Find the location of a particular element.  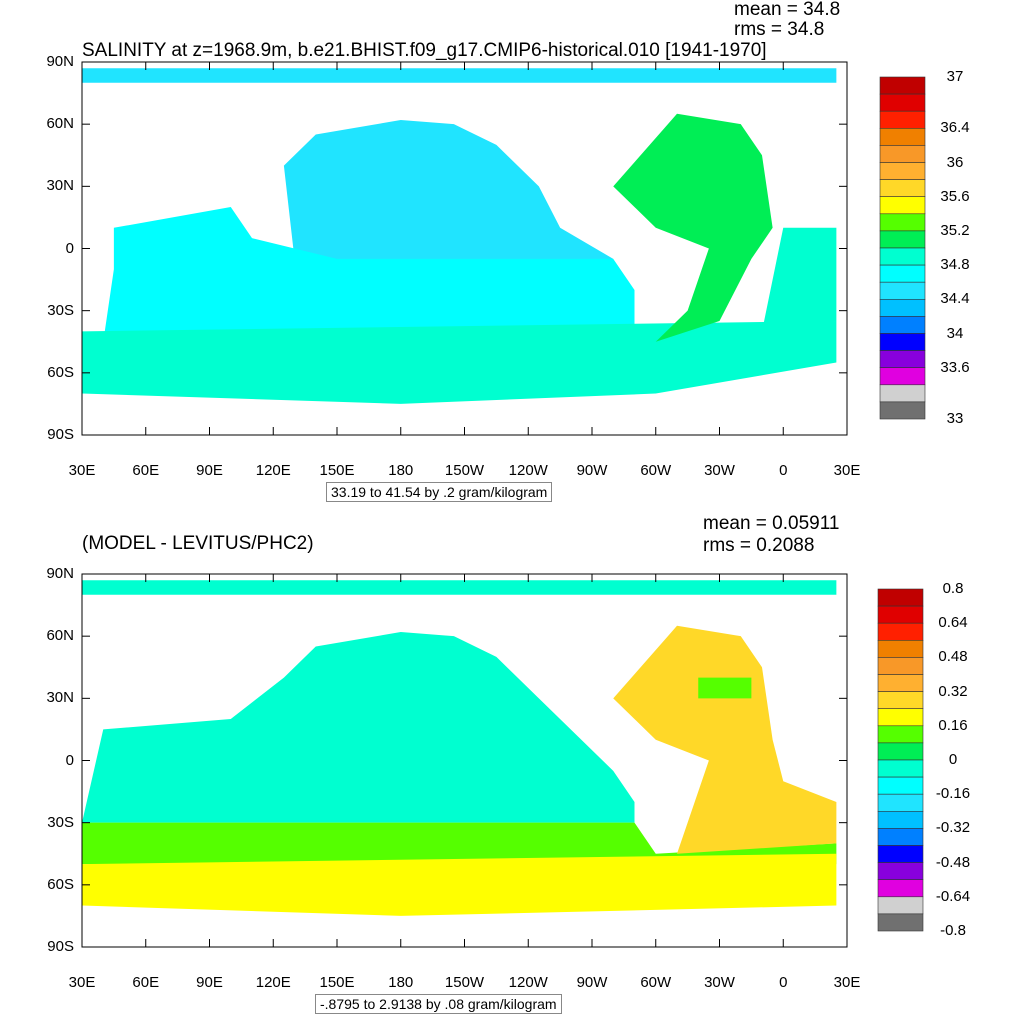

lat-label: 60S is located at coordinates (60, 884).